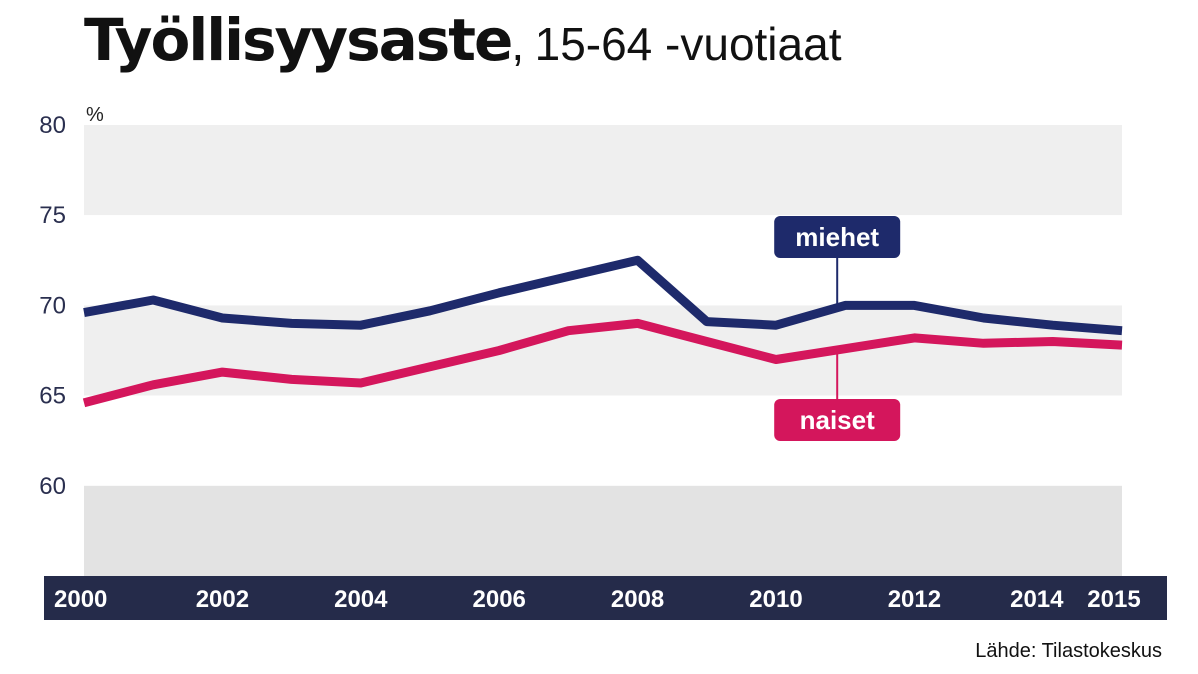 This screenshot has width=1198, height=674. What do you see at coordinates (52, 396) in the screenshot?
I see `y-tick-label: 65` at bounding box center [52, 396].